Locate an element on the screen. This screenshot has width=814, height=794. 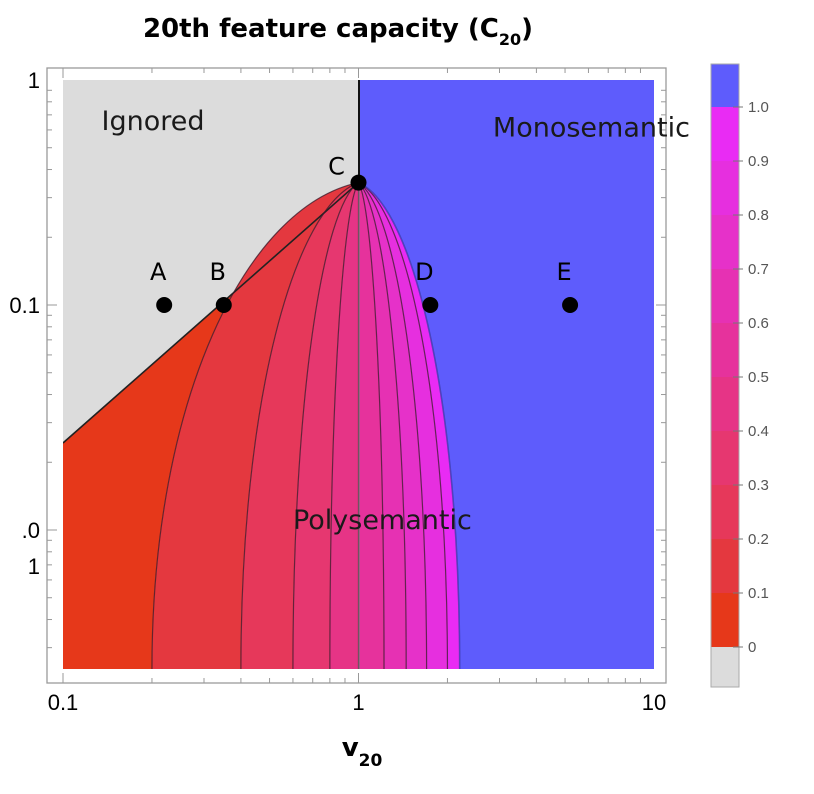
point-label-c: C is located at coordinates (336, 167).